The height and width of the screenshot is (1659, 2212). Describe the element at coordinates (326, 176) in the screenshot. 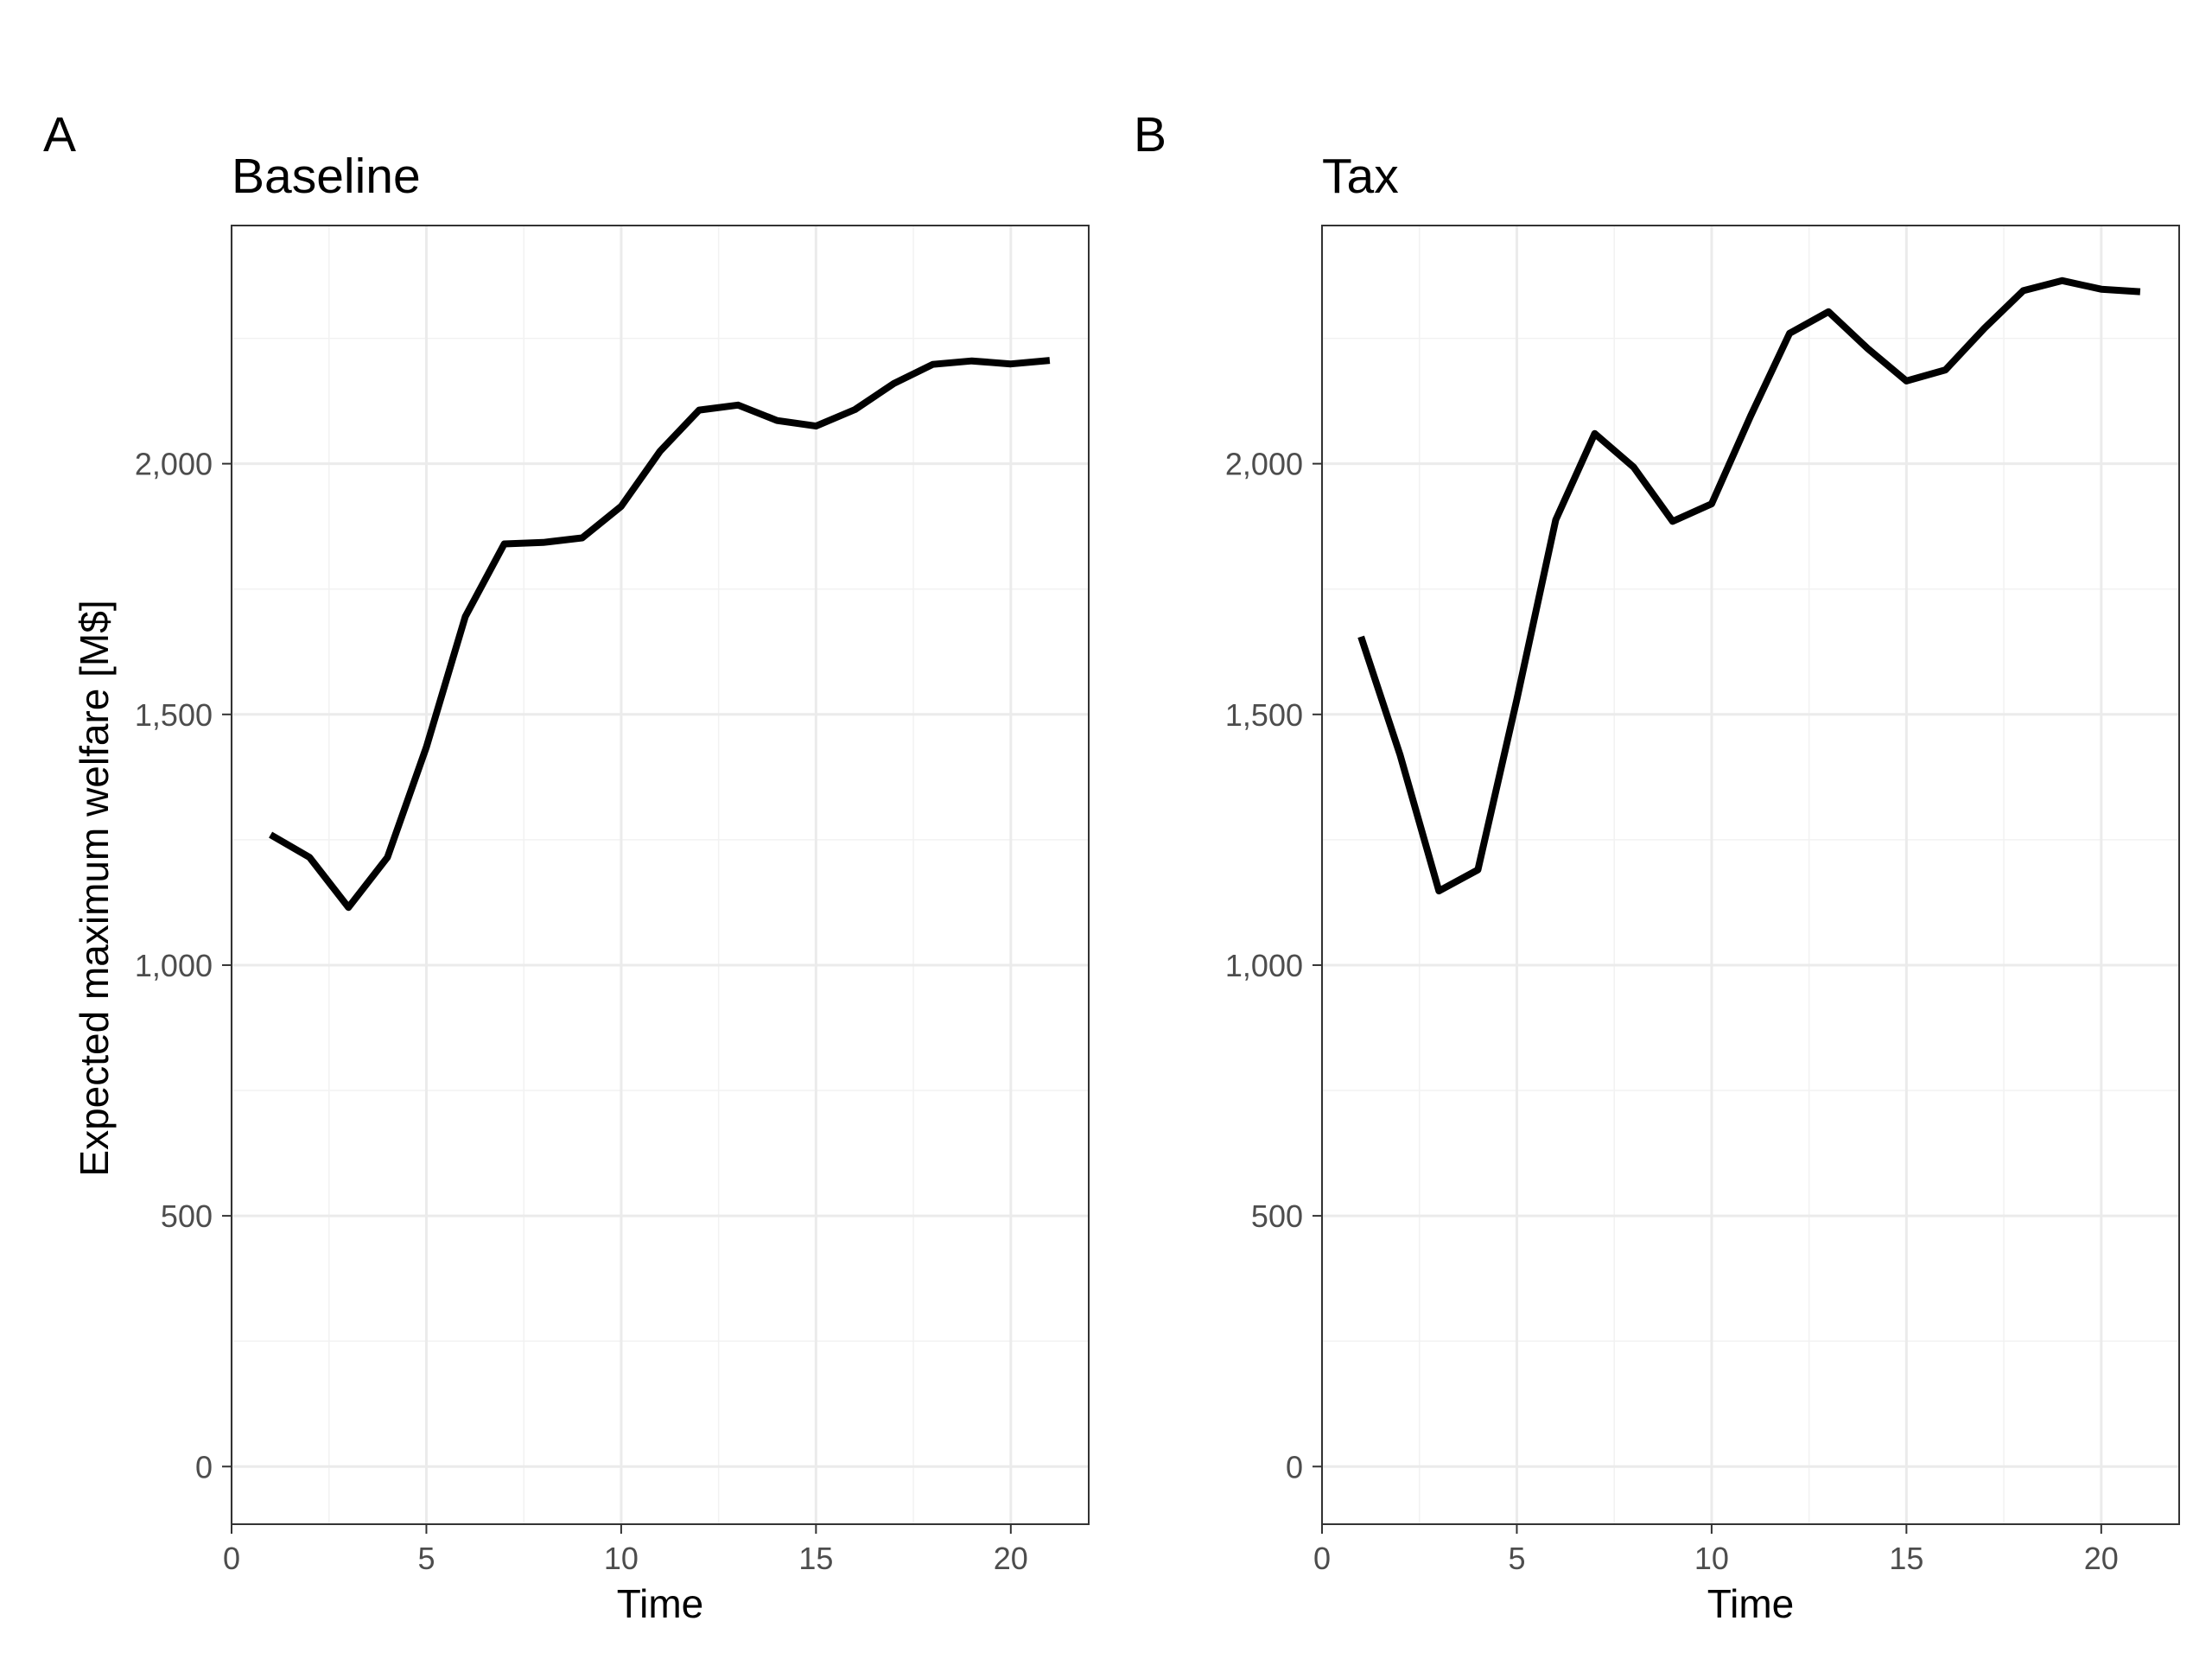

I see `panel-title-a: Baseline` at that location.